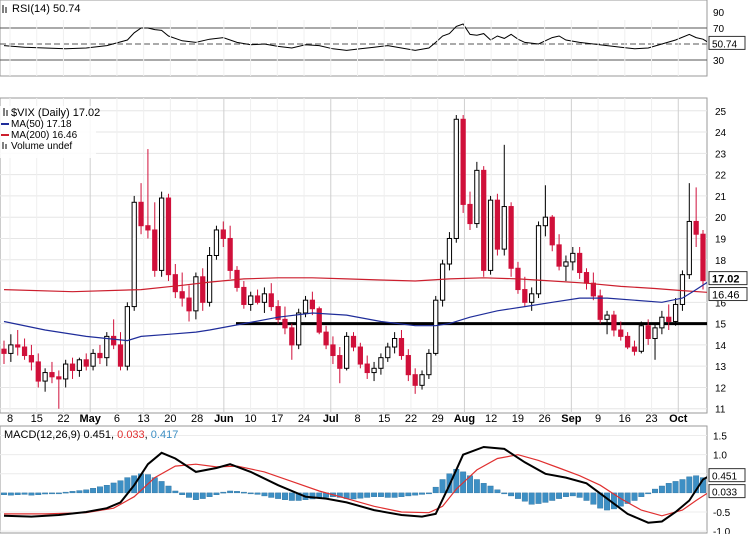 This screenshot has width=750, height=534. I want to click on price-tick-label: 18, so click(721, 261).